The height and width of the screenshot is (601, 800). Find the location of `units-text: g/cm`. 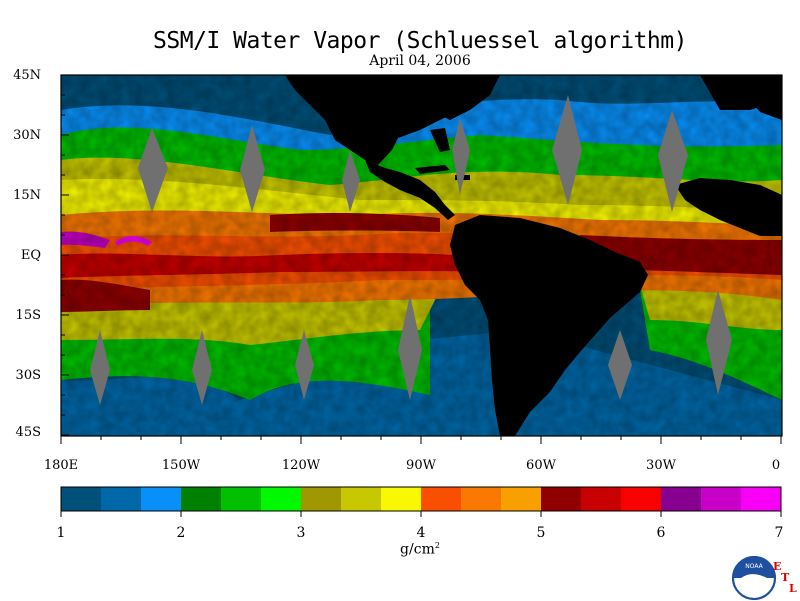

units-text: g/cm is located at coordinates (417, 549).